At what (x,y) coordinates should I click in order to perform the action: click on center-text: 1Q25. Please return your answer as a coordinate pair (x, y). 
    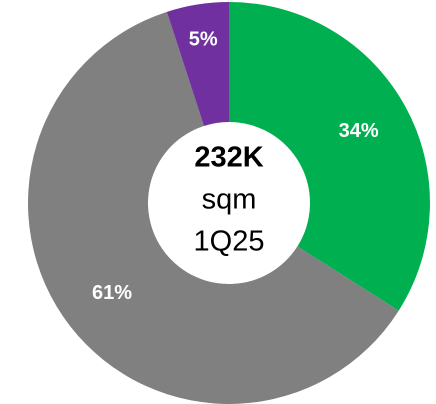
    Looking at the image, I should click on (229, 242).